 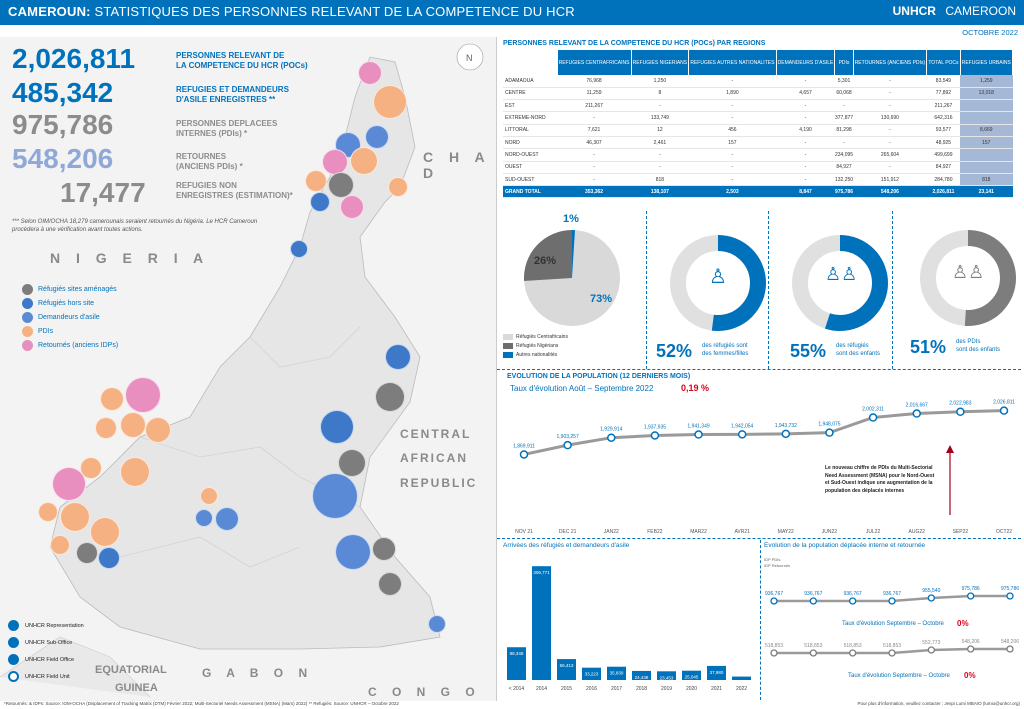 I want to click on kf-unregistered-value: 17,477, so click(x=103, y=192).